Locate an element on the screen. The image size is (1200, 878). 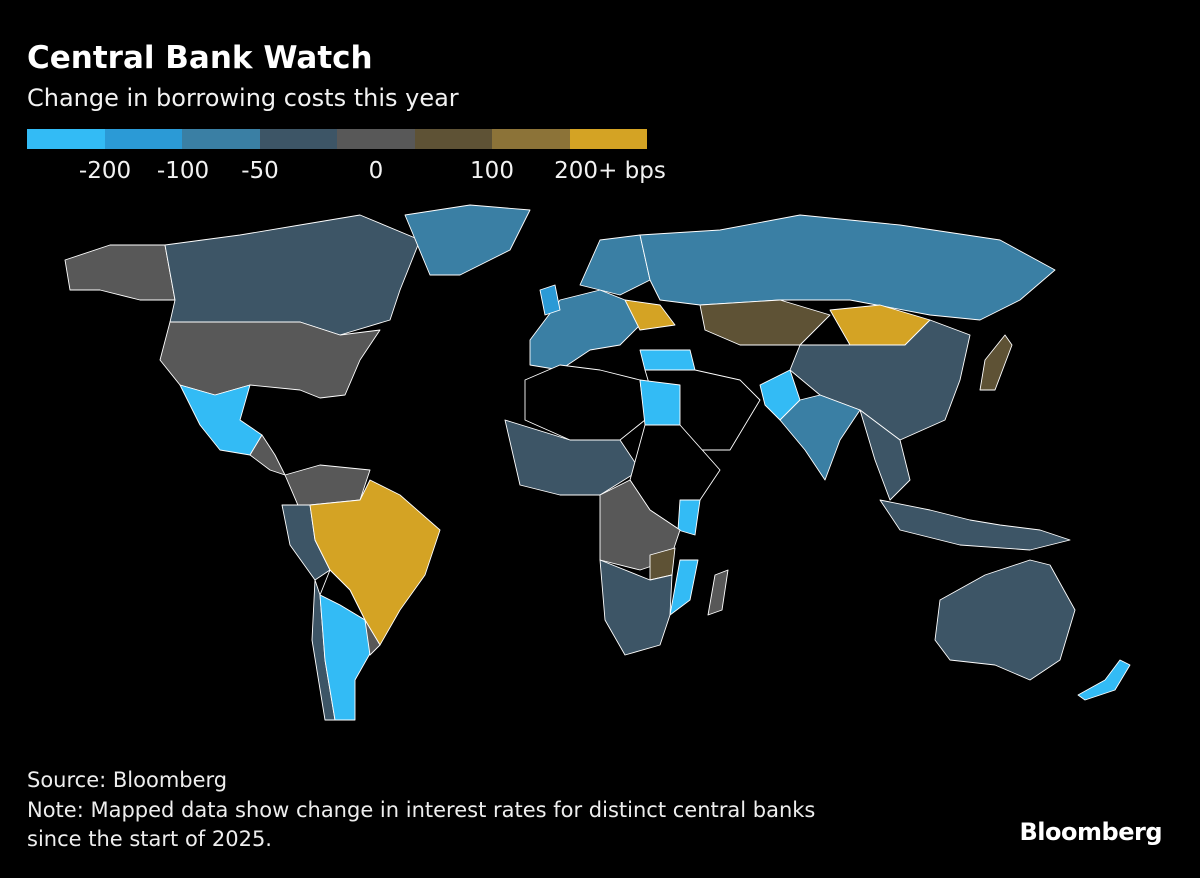
region-indonesia is located at coordinates (975, 525).